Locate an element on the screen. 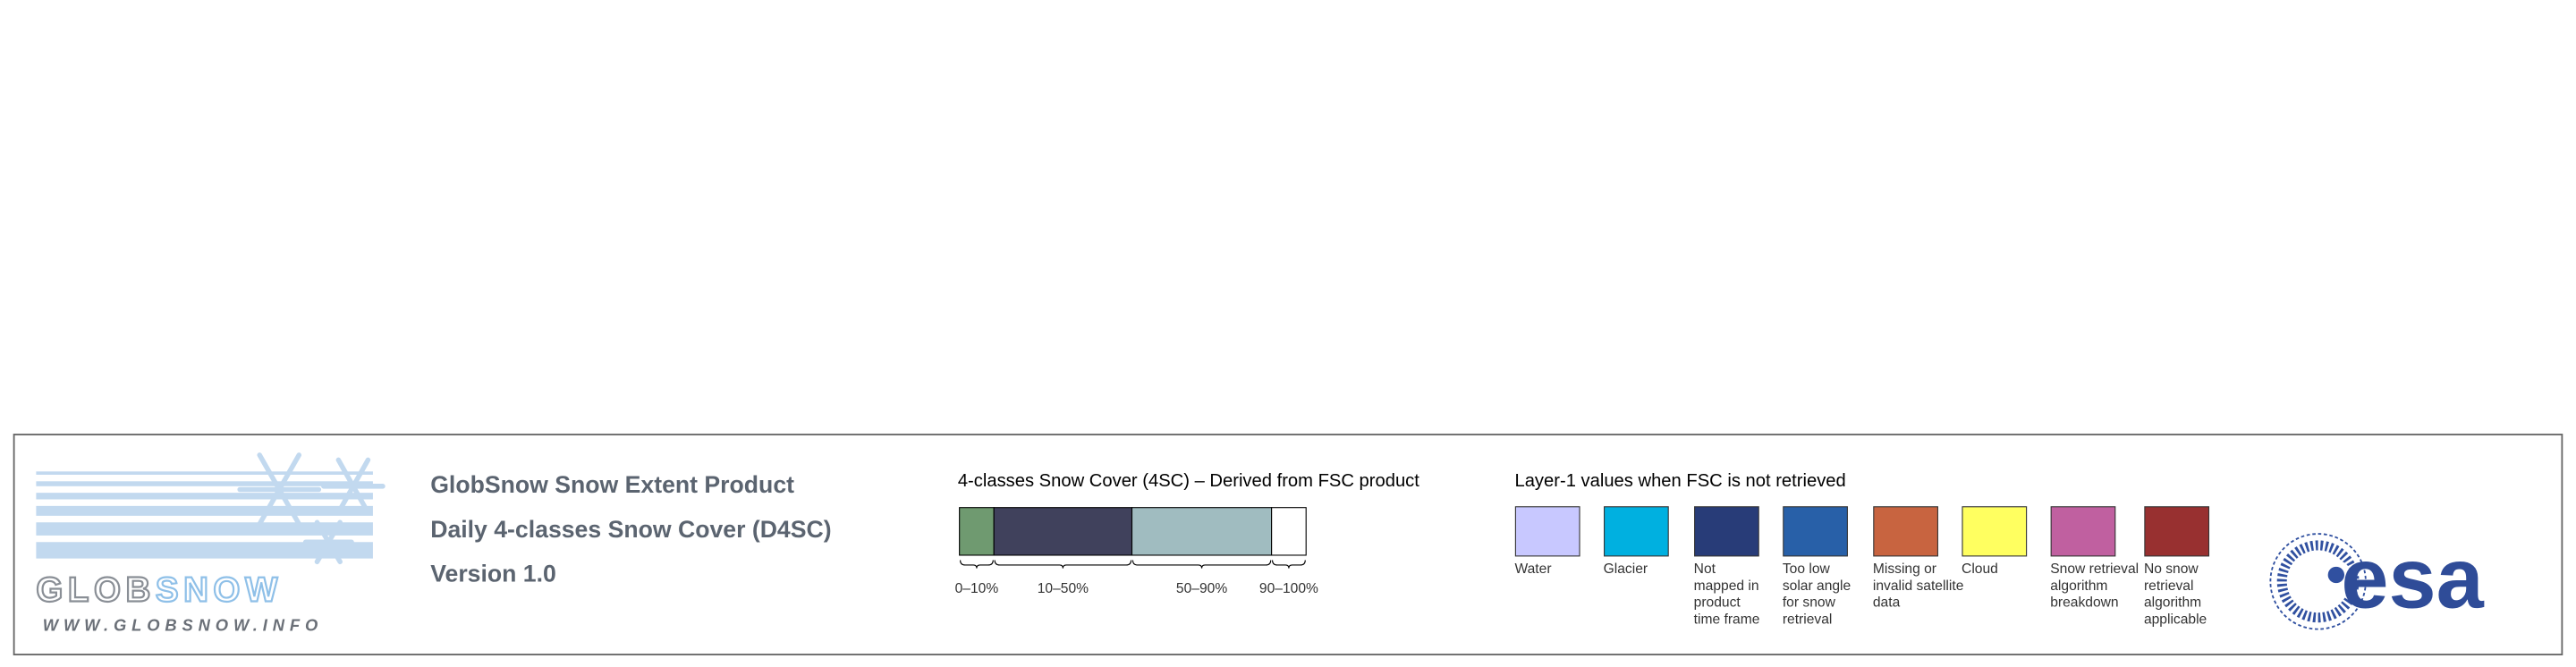 The image size is (2576, 667). logo-name: GLOBSNOW is located at coordinates (159, 590).